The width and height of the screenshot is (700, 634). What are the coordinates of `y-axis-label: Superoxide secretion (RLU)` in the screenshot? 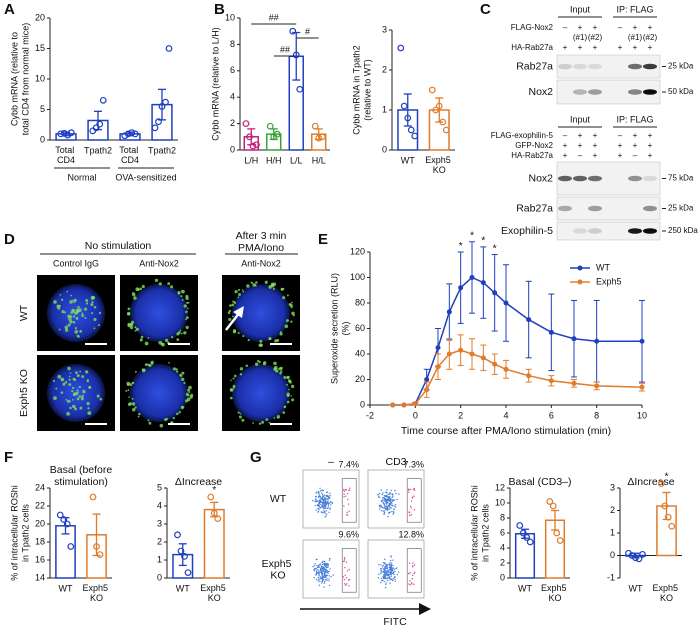 It's located at (334, 328).